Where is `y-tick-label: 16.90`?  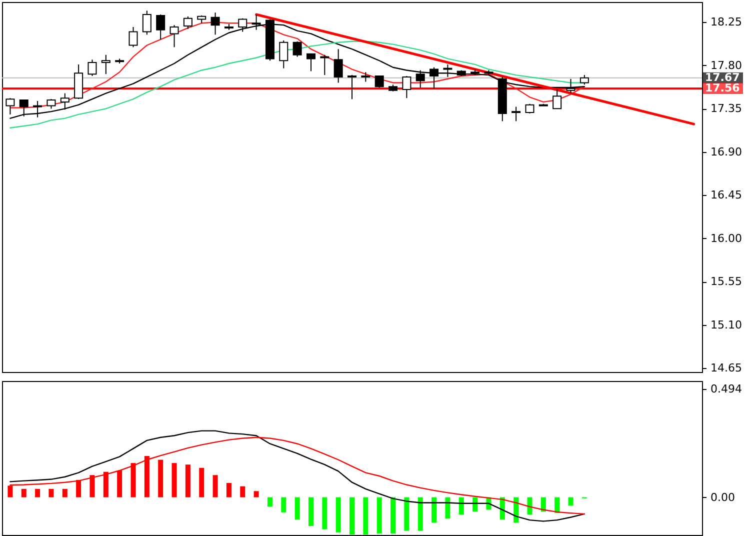 y-tick-label: 16.90 is located at coordinates (726, 151).